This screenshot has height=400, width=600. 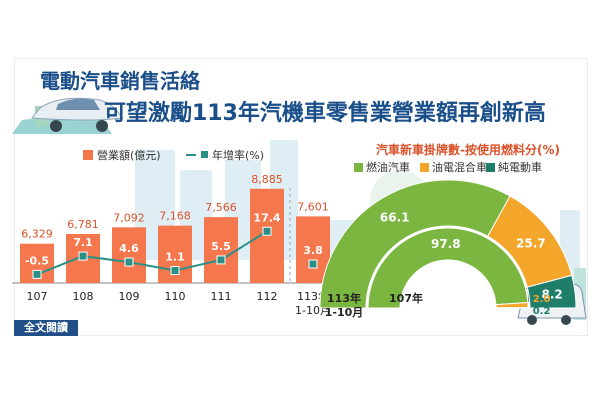 What do you see at coordinates (46, 328) in the screenshot?
I see `read-full-article-button: 全文閱讀` at bounding box center [46, 328].